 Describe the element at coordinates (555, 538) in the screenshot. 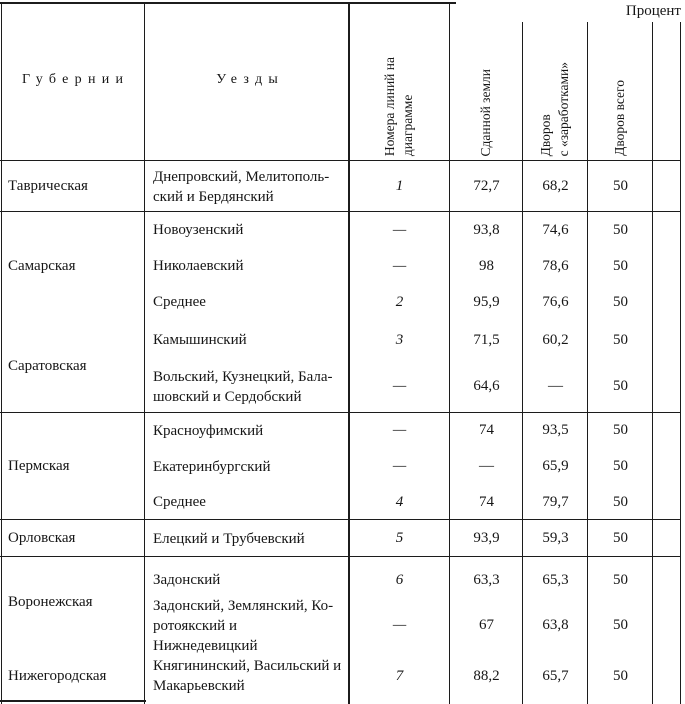

I see `households-earnings-cell: 59,3` at that location.